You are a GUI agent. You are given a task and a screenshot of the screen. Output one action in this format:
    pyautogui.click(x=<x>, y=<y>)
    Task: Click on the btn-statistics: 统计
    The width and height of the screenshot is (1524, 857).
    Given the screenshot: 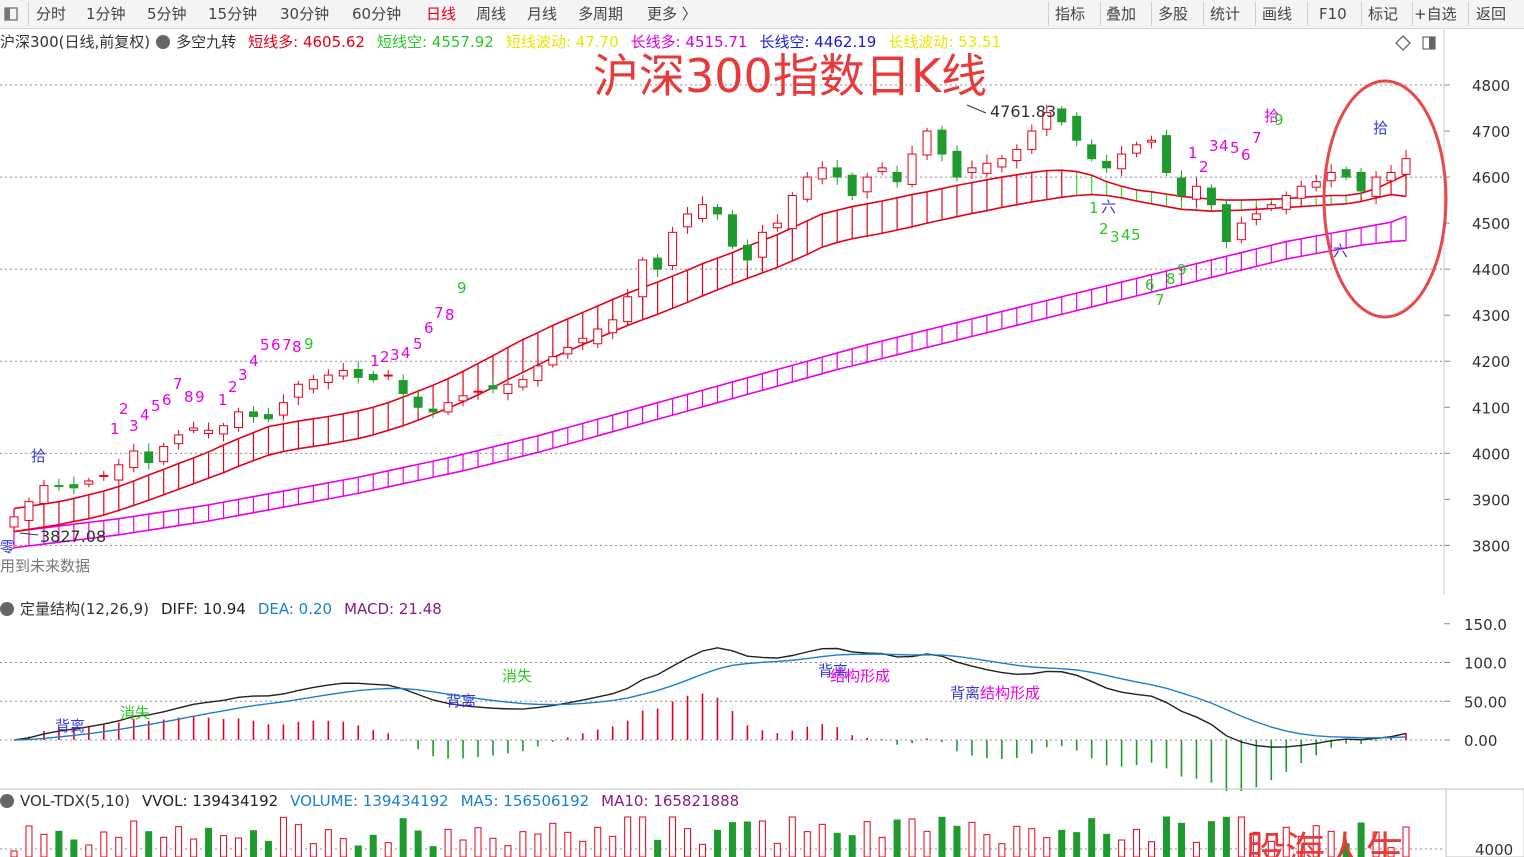 What is the action you would take?
    pyautogui.click(x=1225, y=14)
    